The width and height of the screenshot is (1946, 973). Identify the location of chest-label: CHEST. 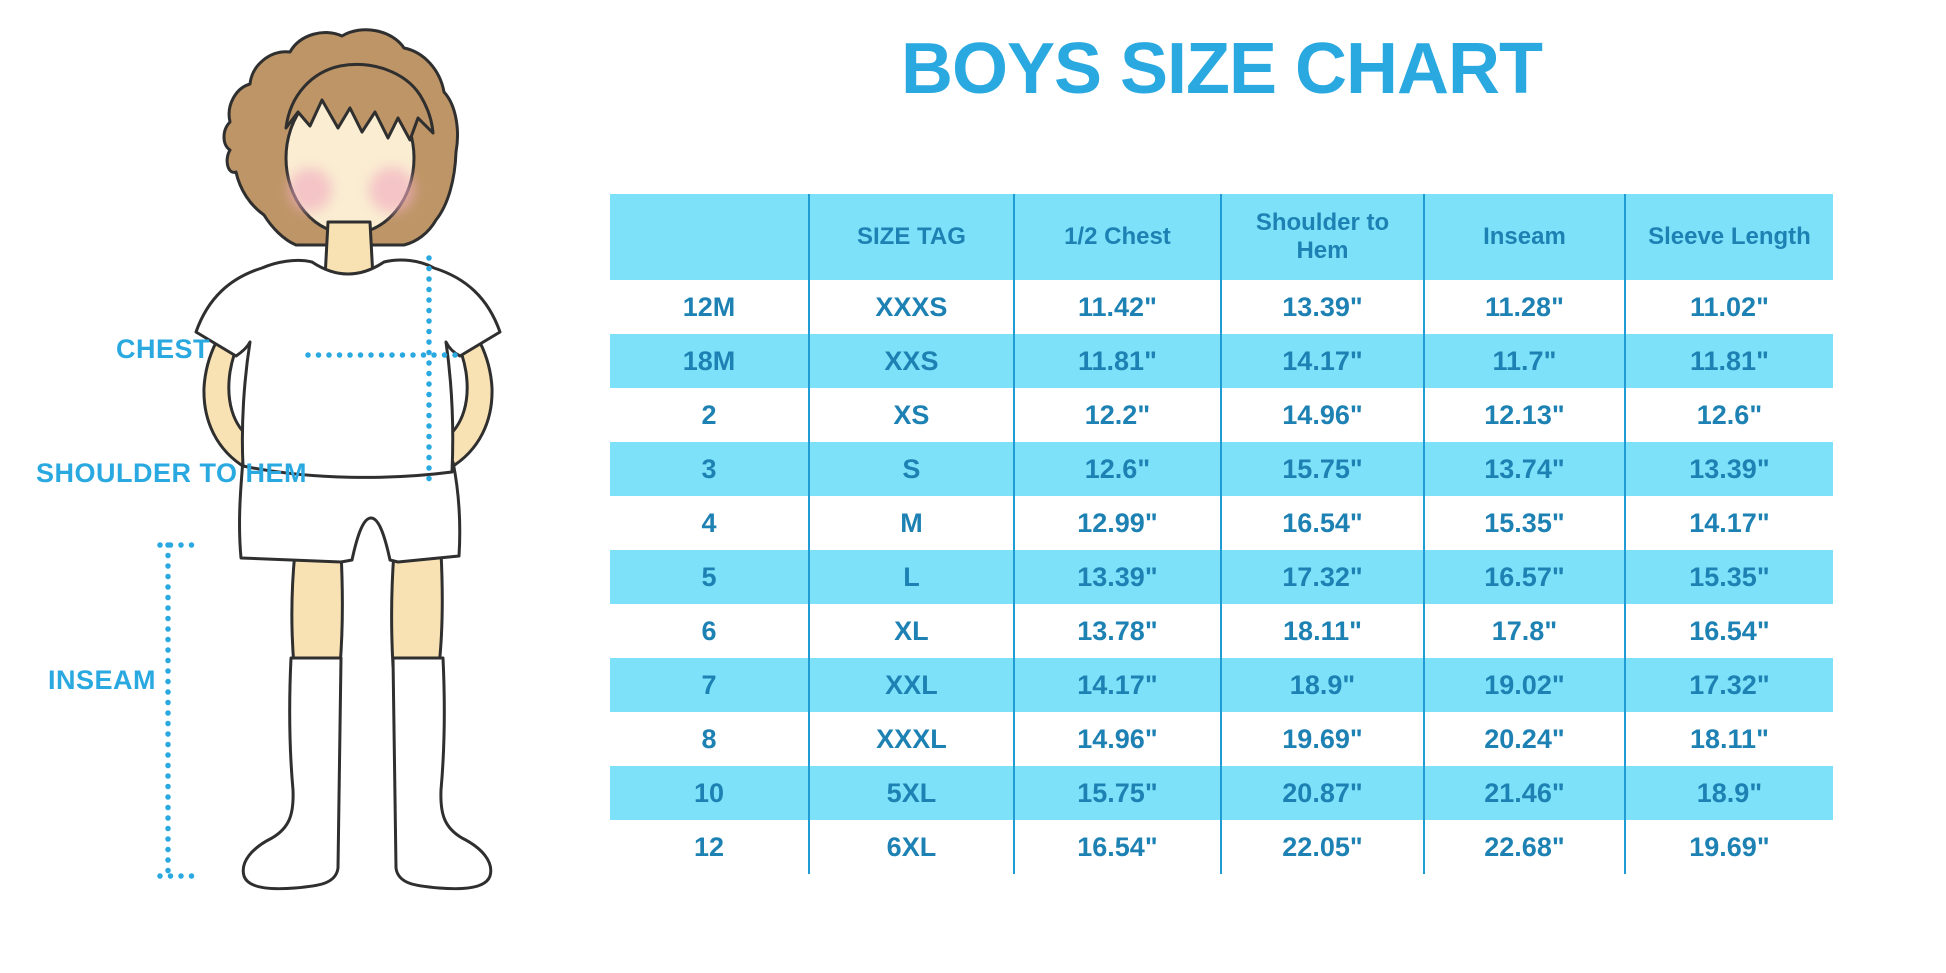
(162, 349).